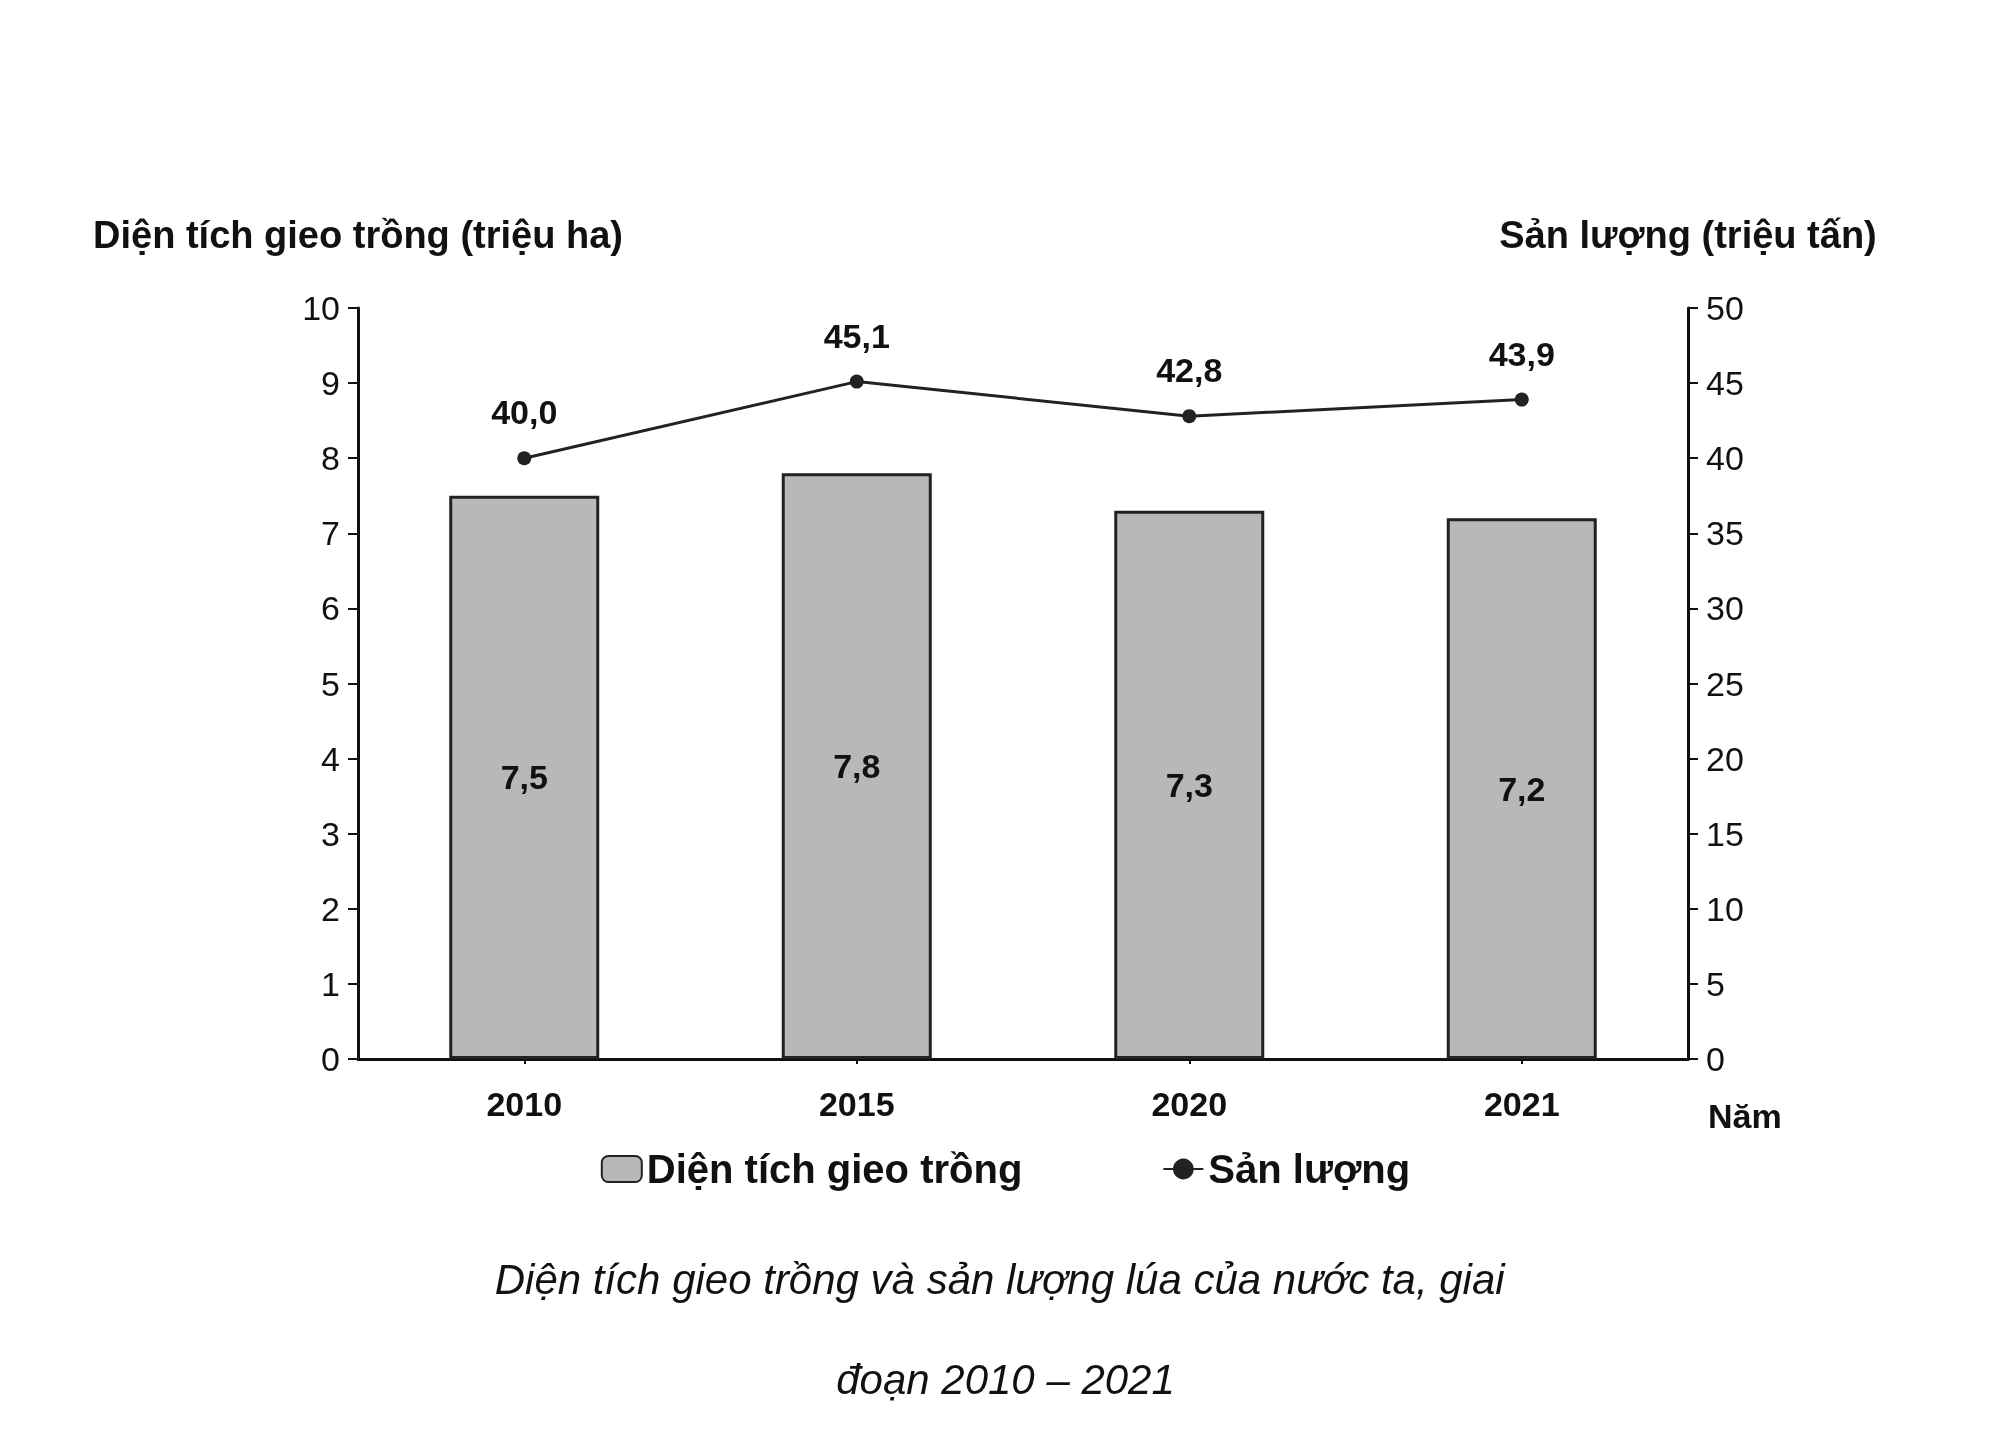 This screenshot has width=2011, height=1452. What do you see at coordinates (1725, 608) in the screenshot?
I see `y2-tick-label: 30` at bounding box center [1725, 608].